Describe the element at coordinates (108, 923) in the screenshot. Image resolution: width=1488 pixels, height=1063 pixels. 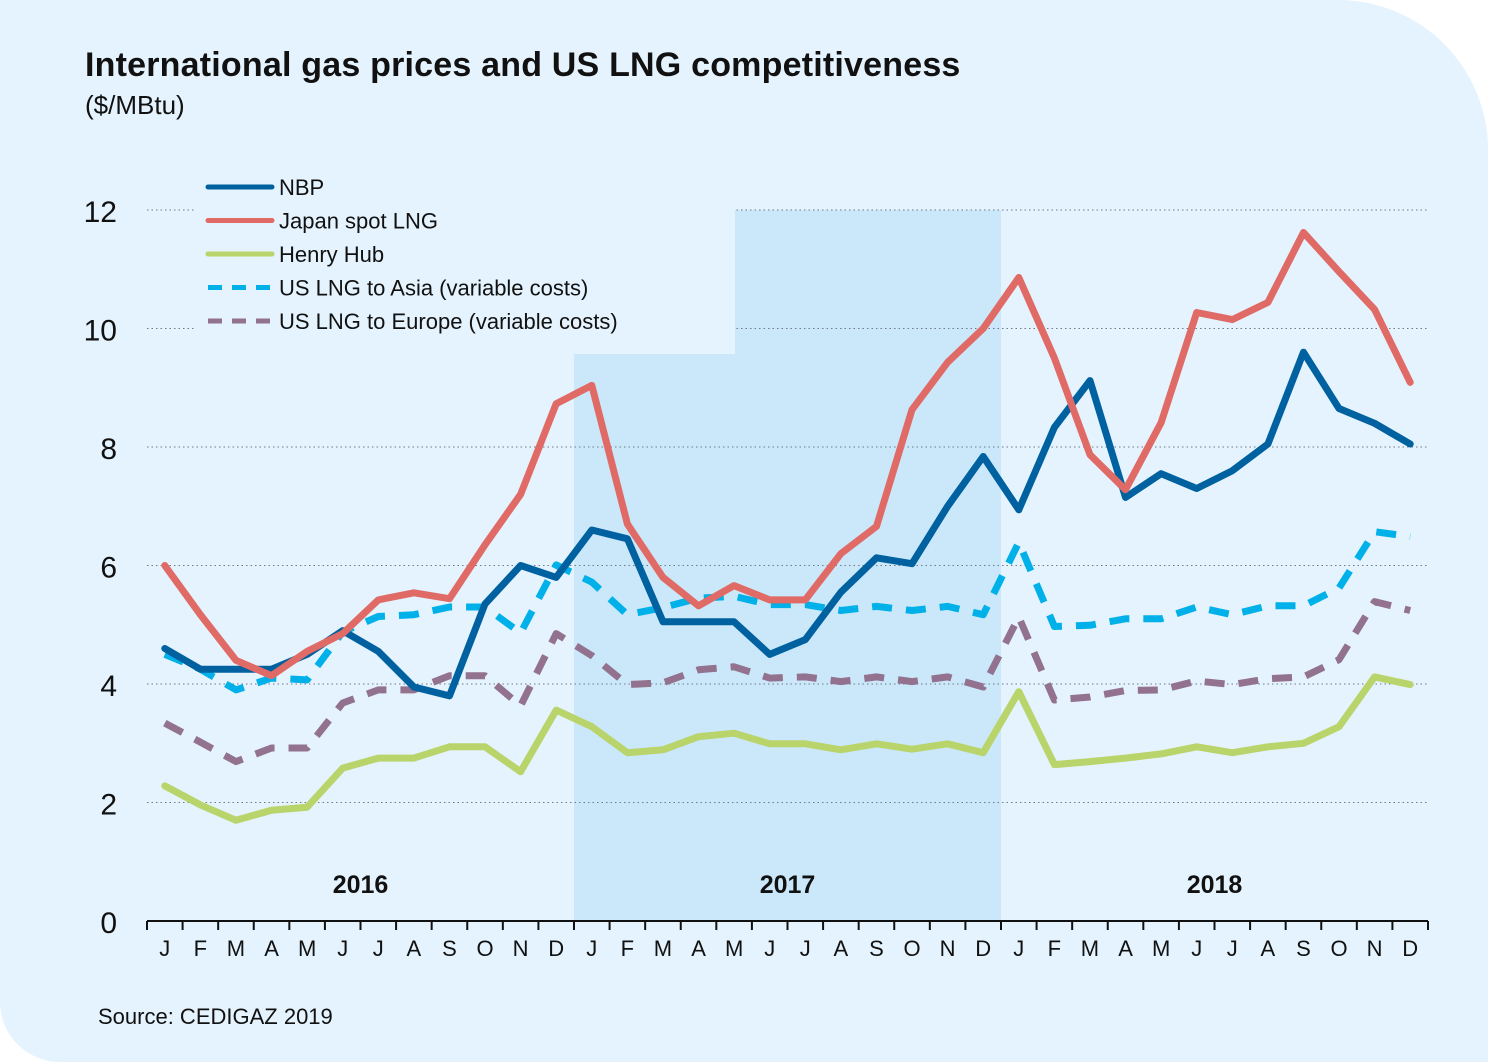
I see `y-tick-label: 0` at that location.